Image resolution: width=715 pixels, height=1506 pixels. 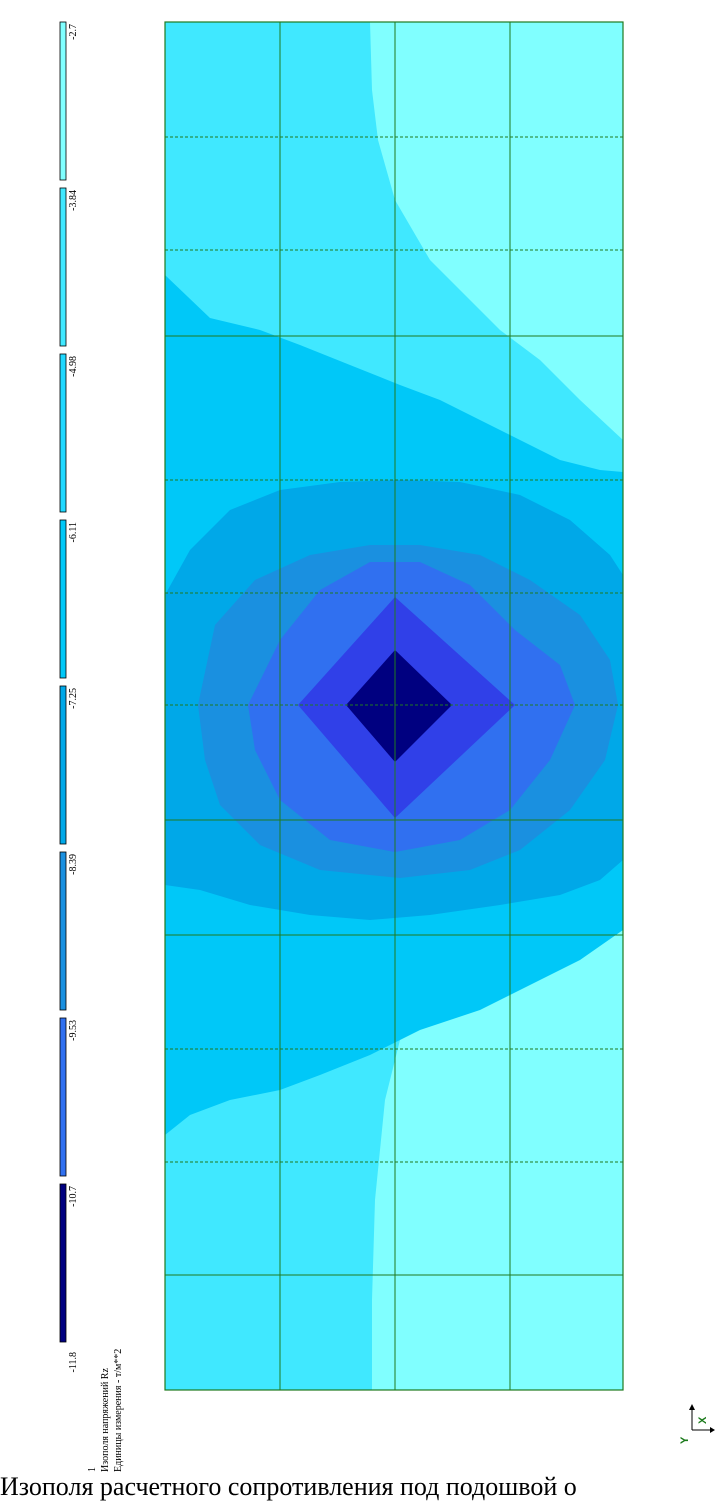 What do you see at coordinates (685, 1440) in the screenshot?
I see `axis-y-label: Y` at bounding box center [685, 1440].